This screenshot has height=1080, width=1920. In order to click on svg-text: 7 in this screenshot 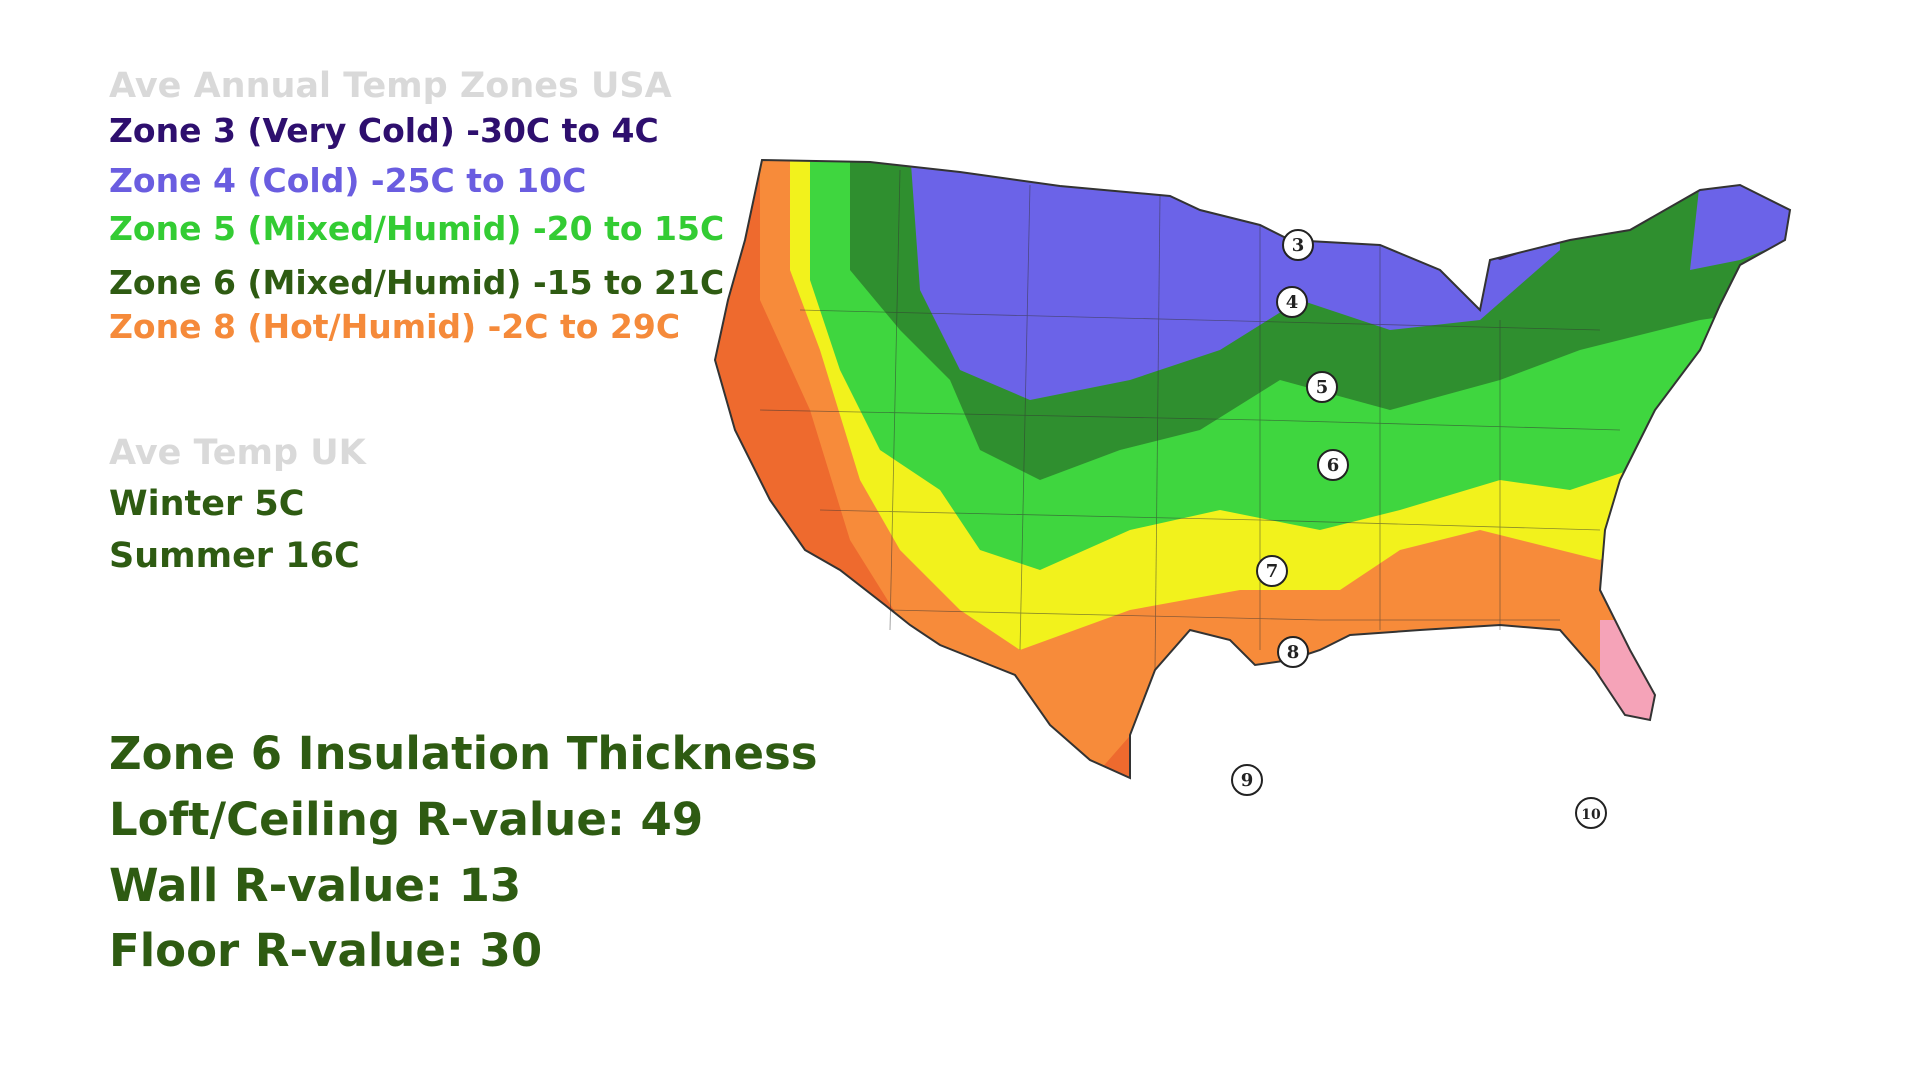, I will do `click(1272, 571)`.